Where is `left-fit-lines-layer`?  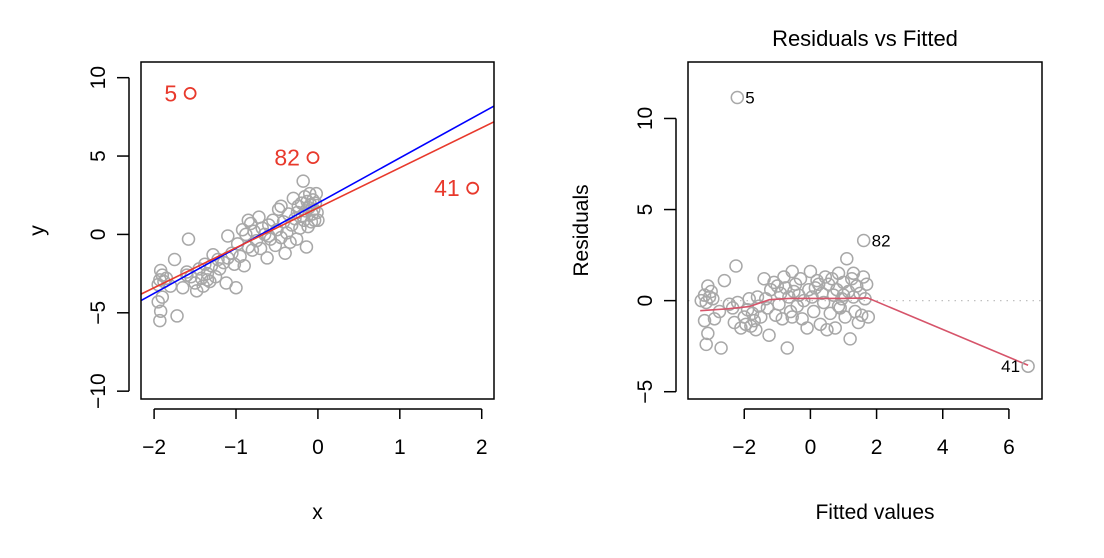 left-fit-lines-layer is located at coordinates (317, 203).